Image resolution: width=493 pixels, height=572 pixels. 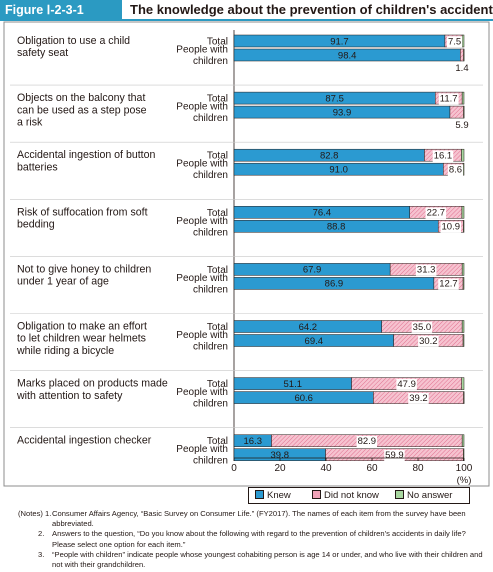 What do you see at coordinates (338, 170) in the screenshot?
I see `data-label-knew: 91.0` at bounding box center [338, 170].